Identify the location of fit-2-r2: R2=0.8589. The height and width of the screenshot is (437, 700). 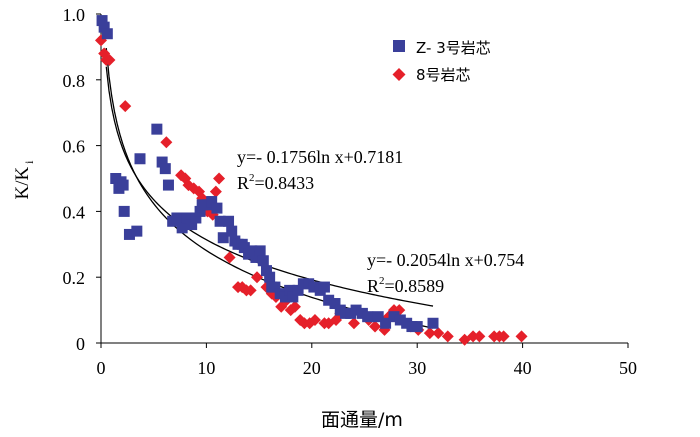
(405, 285).